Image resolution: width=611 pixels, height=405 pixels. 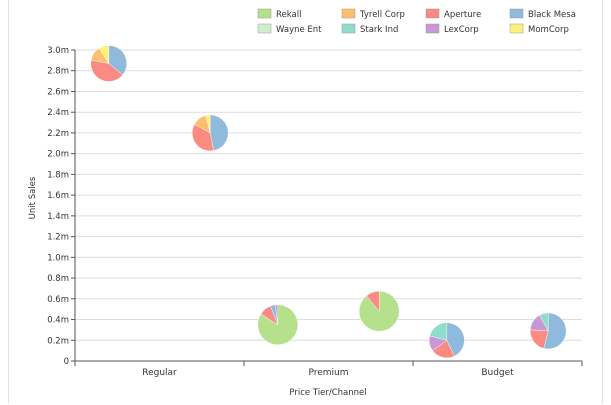 I want to click on y-tick-label: 2.4m, so click(x=58, y=113).